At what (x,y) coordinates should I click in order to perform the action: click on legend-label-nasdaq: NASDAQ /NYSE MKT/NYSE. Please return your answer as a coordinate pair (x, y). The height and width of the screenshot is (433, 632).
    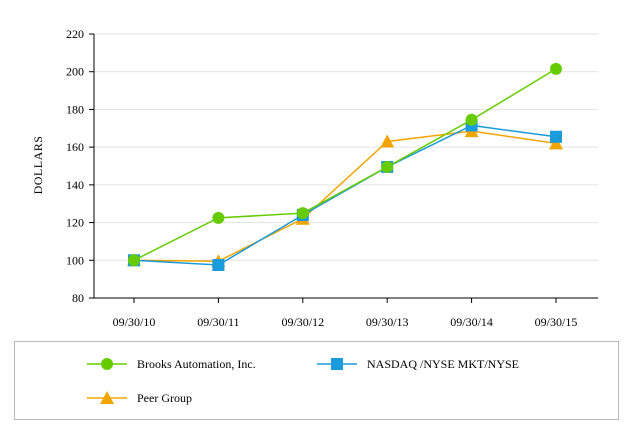
    Looking at the image, I should click on (443, 363).